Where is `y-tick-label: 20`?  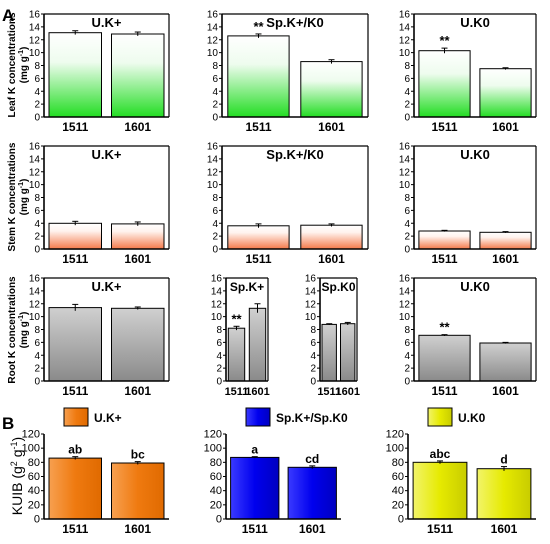 y-tick-label: 20 is located at coordinates (34, 505).